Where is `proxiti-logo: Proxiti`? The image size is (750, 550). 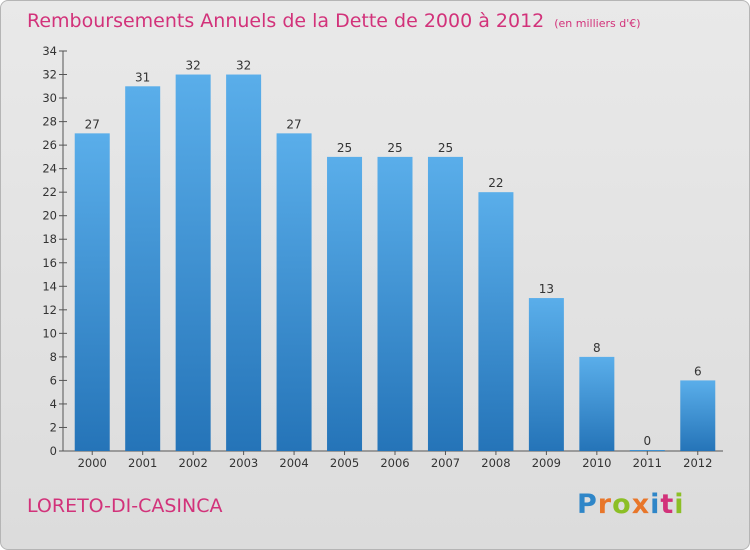
proxiti-logo: Proxiti is located at coordinates (631, 504).